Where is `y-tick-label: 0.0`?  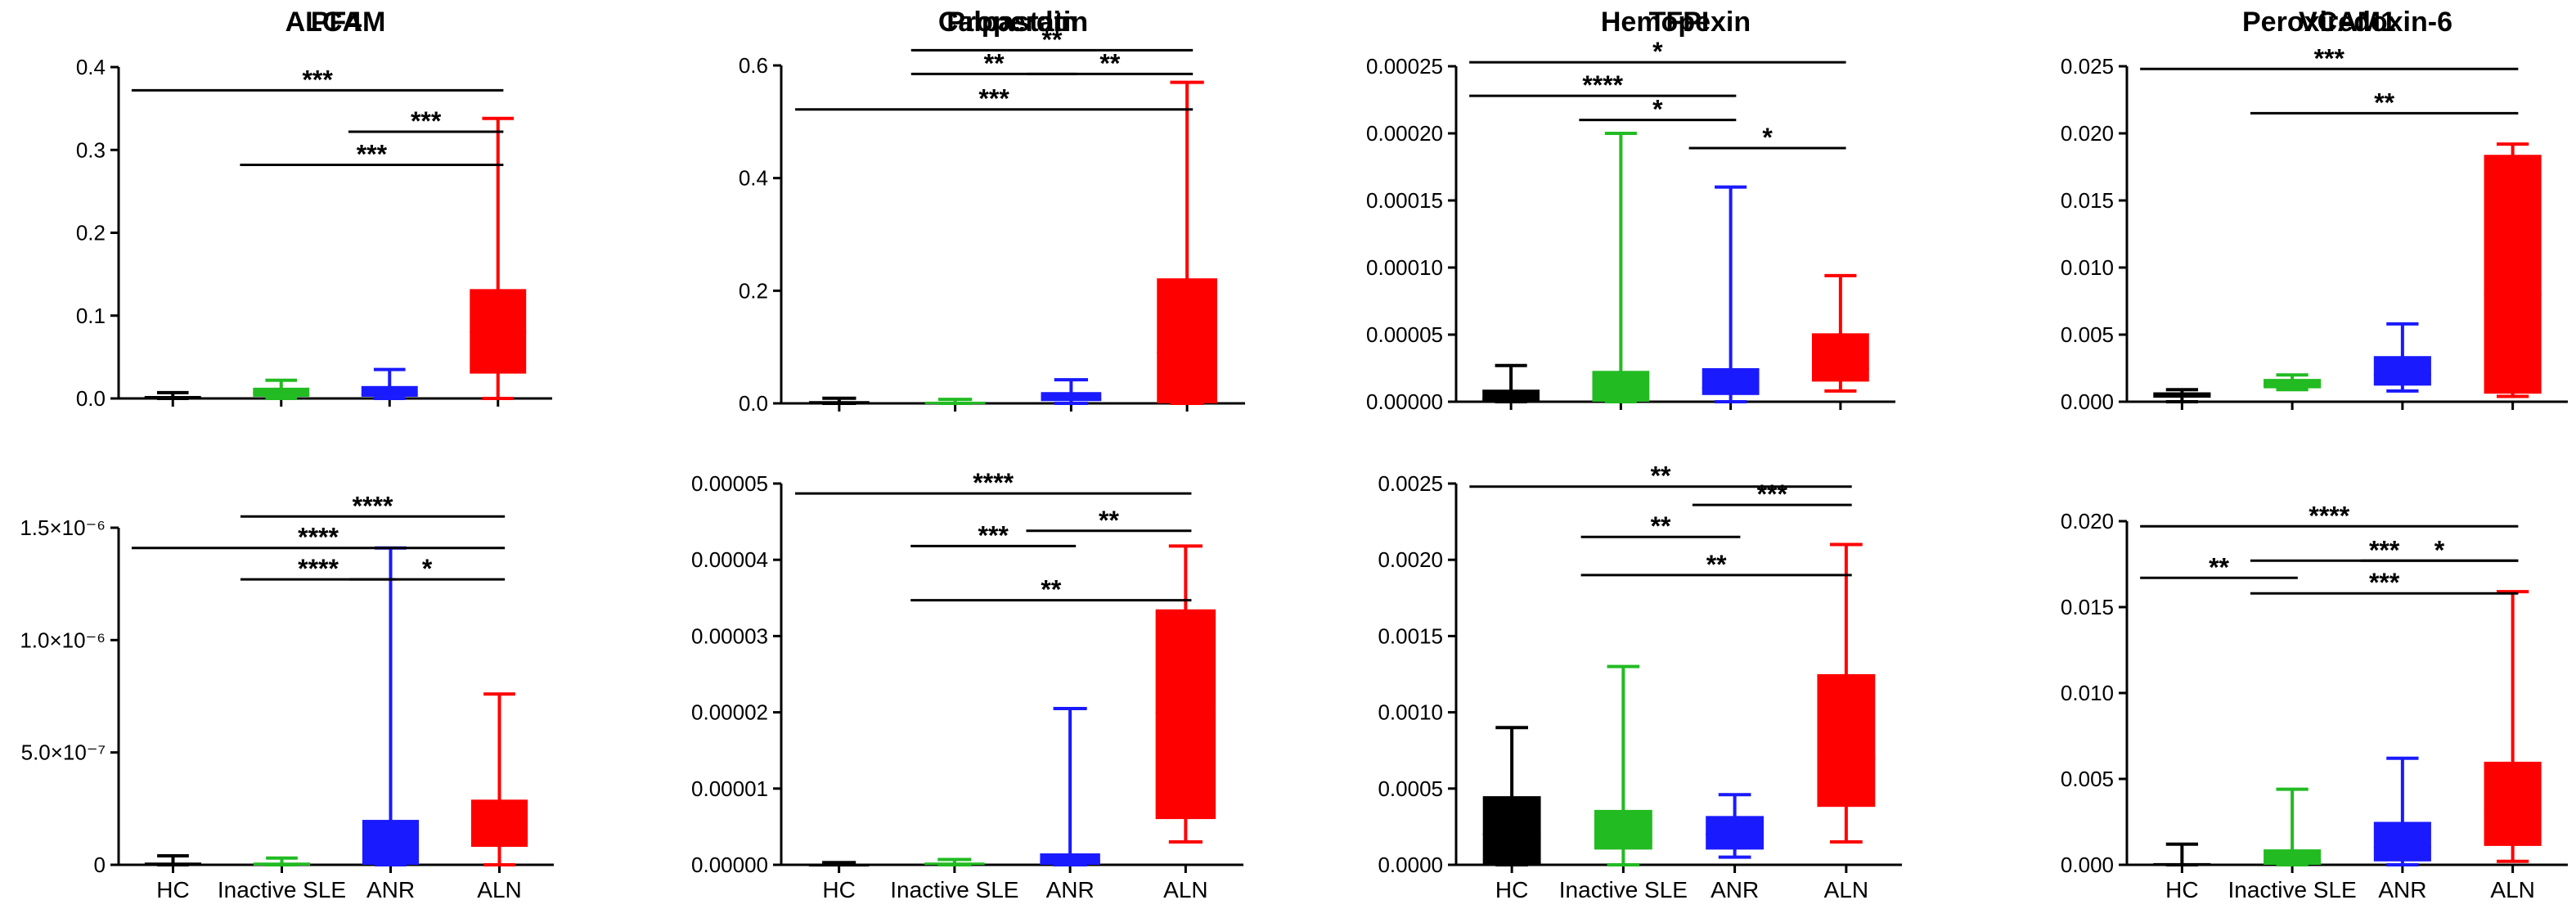 y-tick-label: 0.0 is located at coordinates (91, 399).